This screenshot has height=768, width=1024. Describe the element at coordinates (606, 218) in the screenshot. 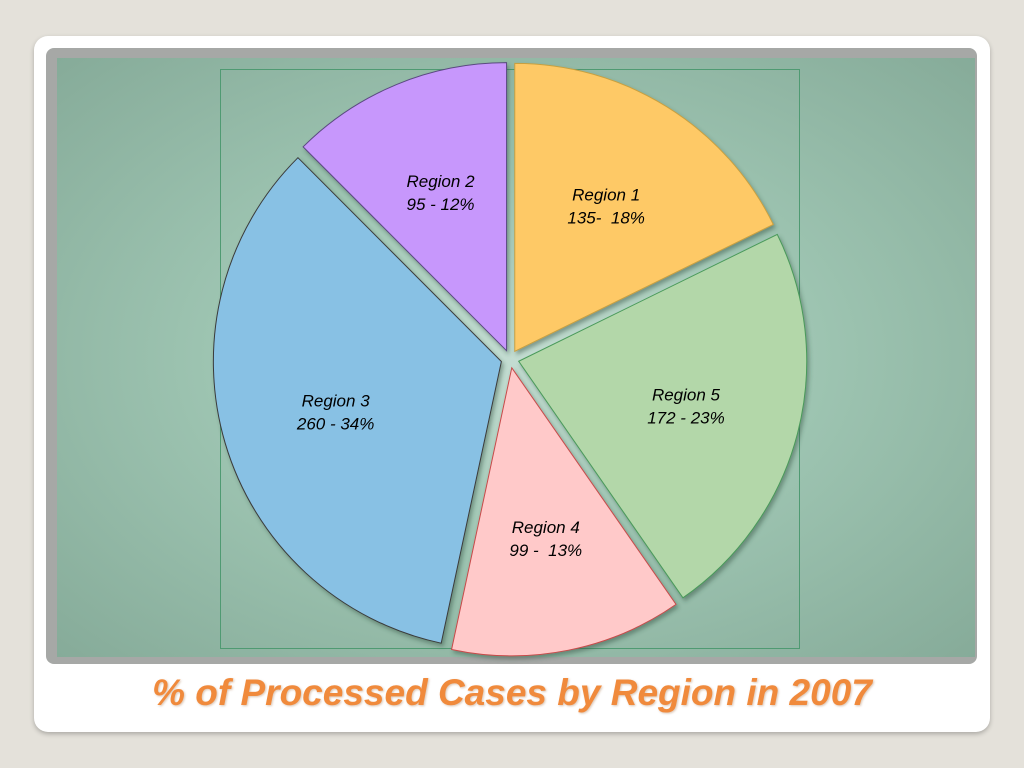

I see `slice-label-value: 135- 18%` at that location.